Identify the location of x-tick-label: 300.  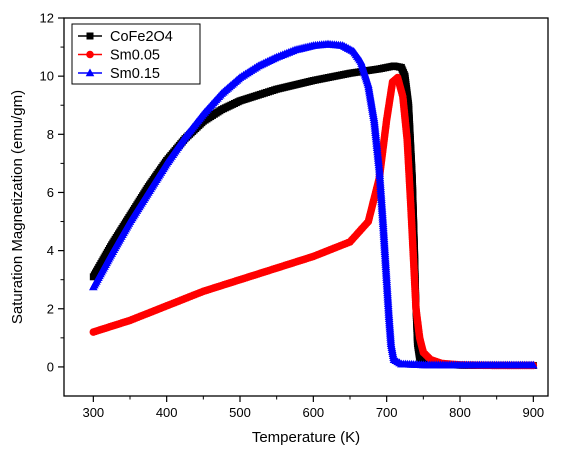
(93, 412).